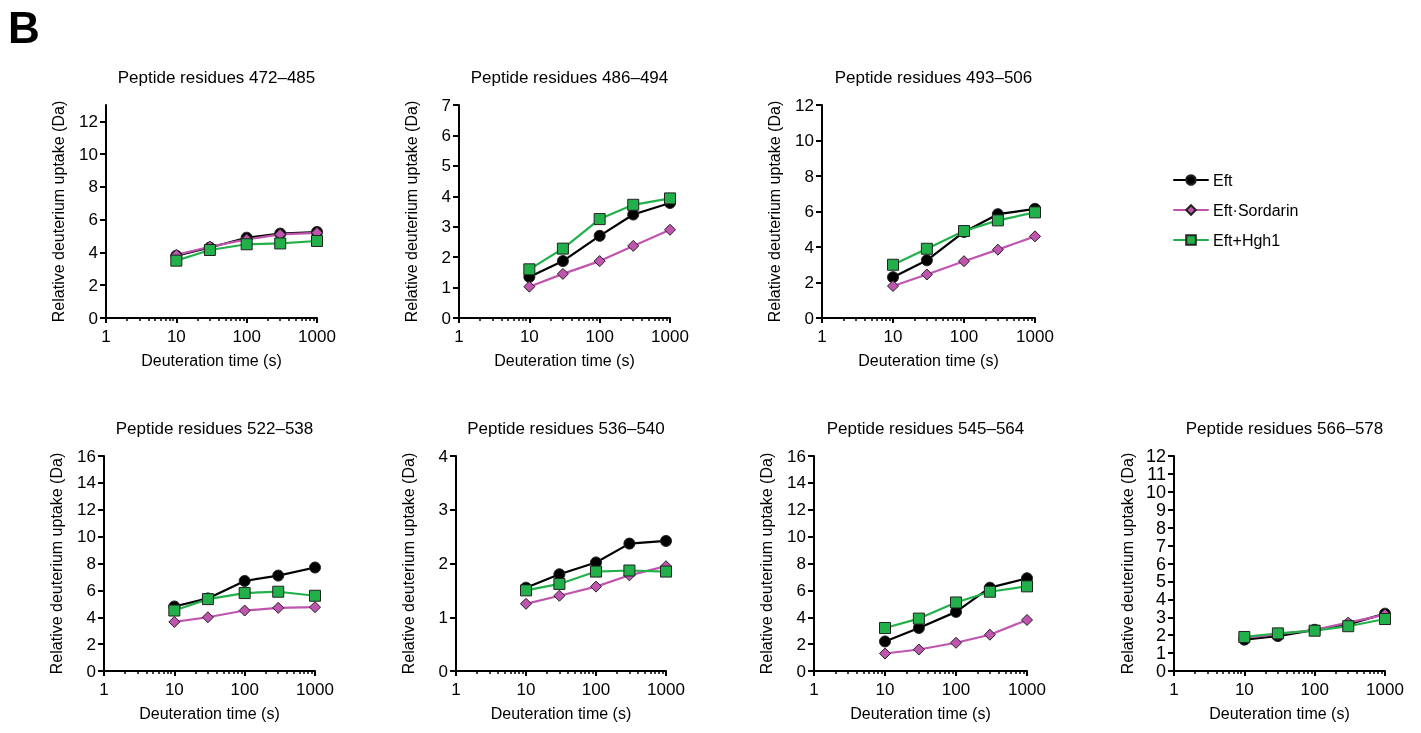 Image resolution: width=1421 pixels, height=733 pixels. I want to click on y-tick-label: 5, so click(446, 166).